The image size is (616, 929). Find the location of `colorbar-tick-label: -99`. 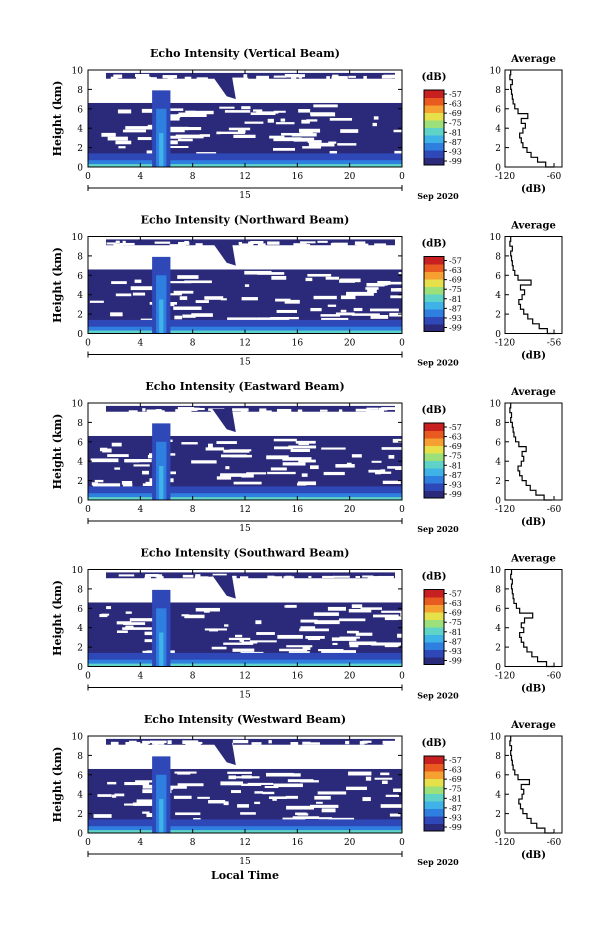

colorbar-tick-label: -99 is located at coordinates (455, 161).